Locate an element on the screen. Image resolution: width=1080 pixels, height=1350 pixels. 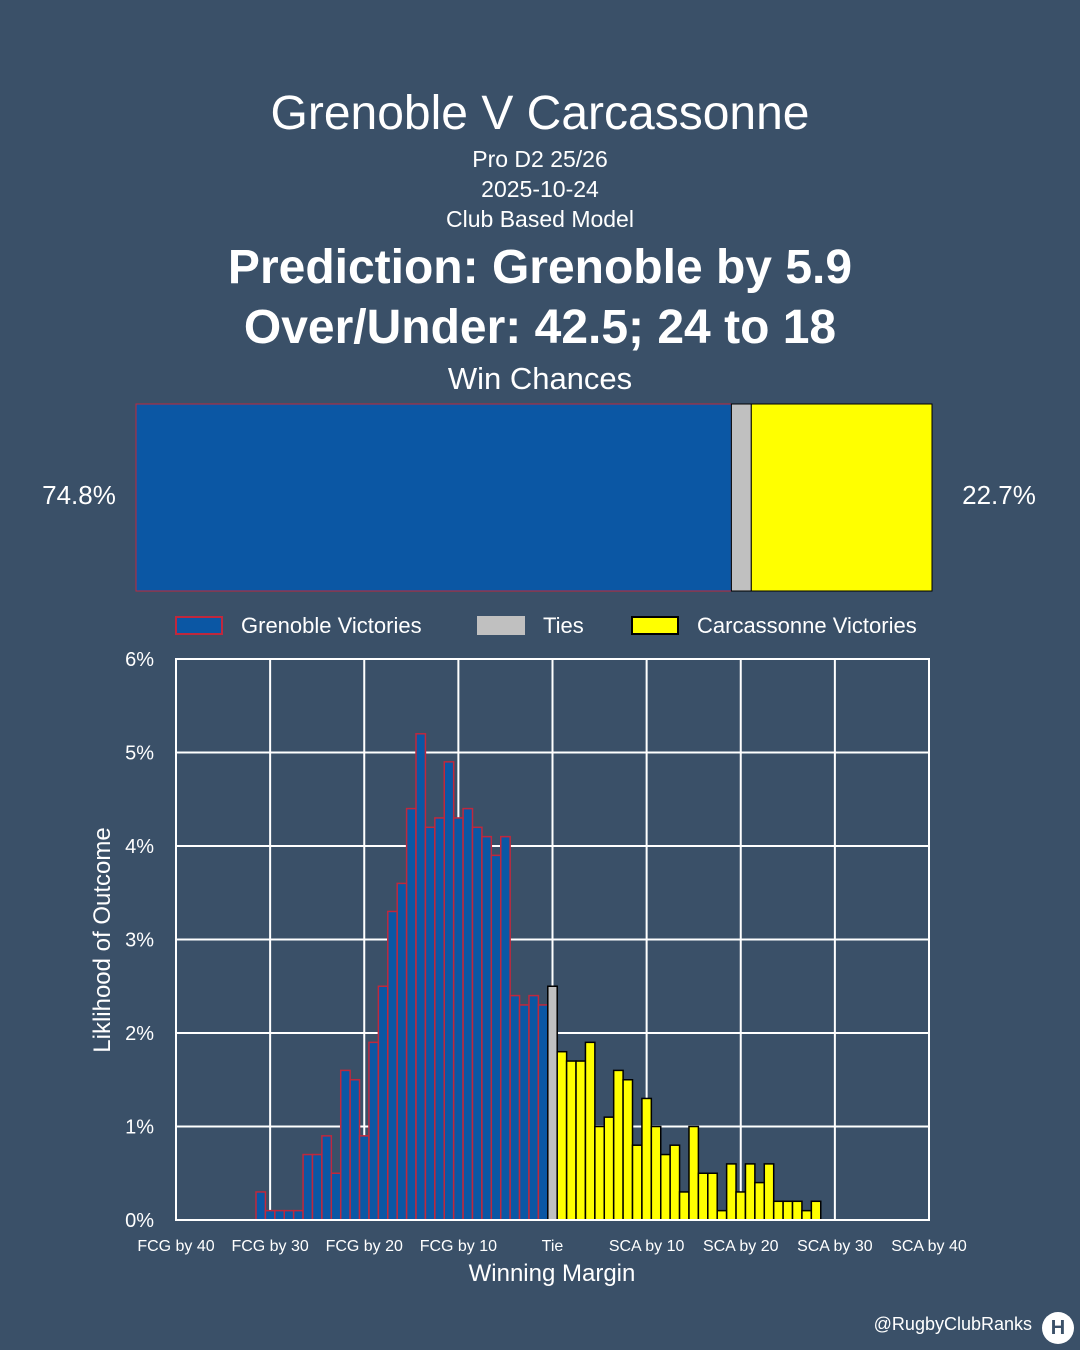
x-tick-label: SCA by 10 is located at coordinates (647, 1246).